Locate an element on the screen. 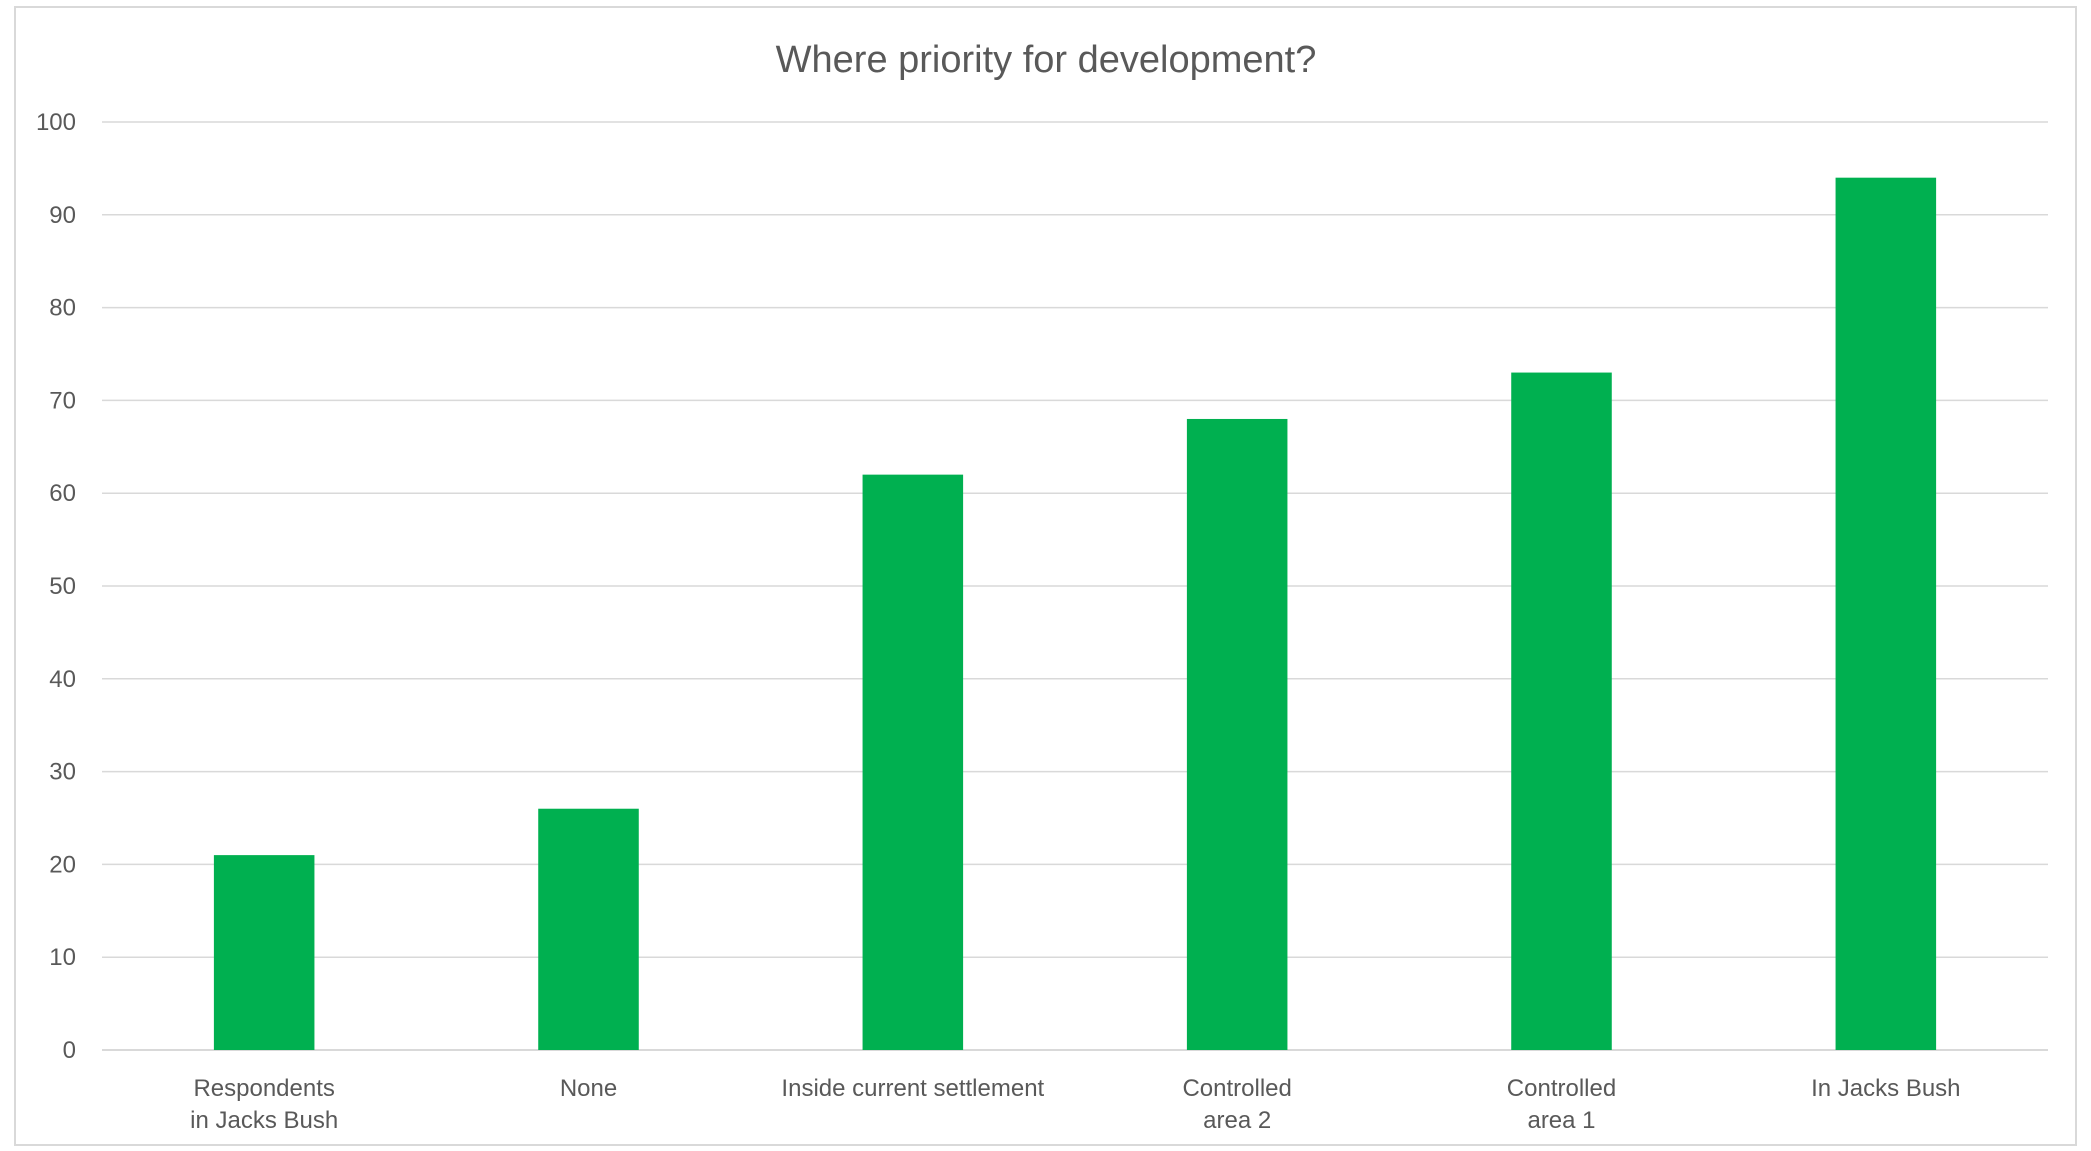 The width and height of the screenshot is (2091, 1151). y-tick-label: 60 is located at coordinates (62, 493).